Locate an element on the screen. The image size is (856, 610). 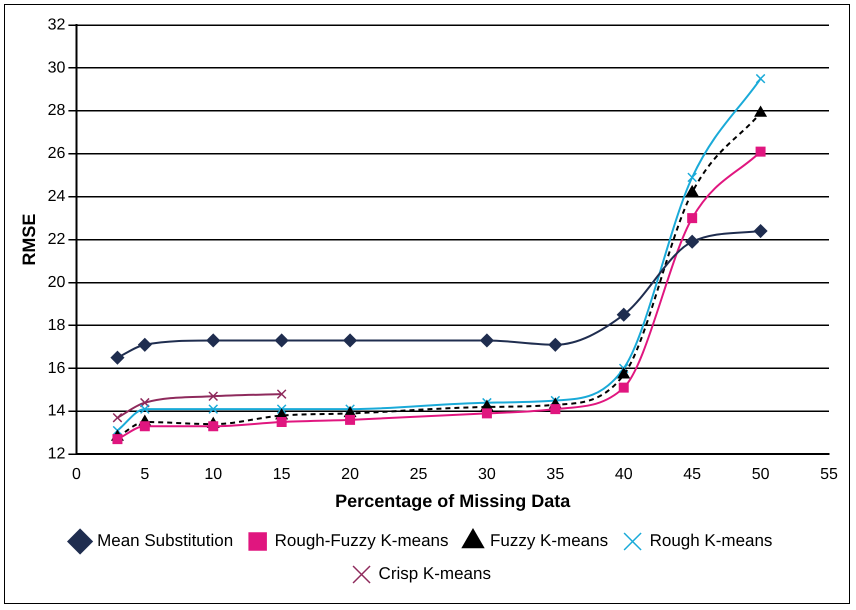
x-tick-label: 5 is located at coordinates (145, 475).